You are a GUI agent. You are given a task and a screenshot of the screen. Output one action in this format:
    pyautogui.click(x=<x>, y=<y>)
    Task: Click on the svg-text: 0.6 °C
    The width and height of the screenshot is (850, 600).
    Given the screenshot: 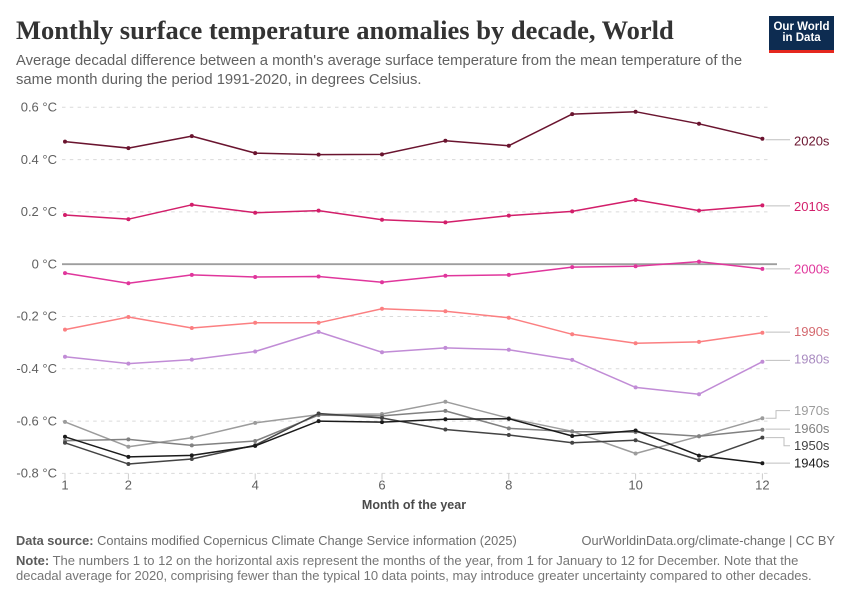 What is the action you would take?
    pyautogui.click(x=39, y=107)
    